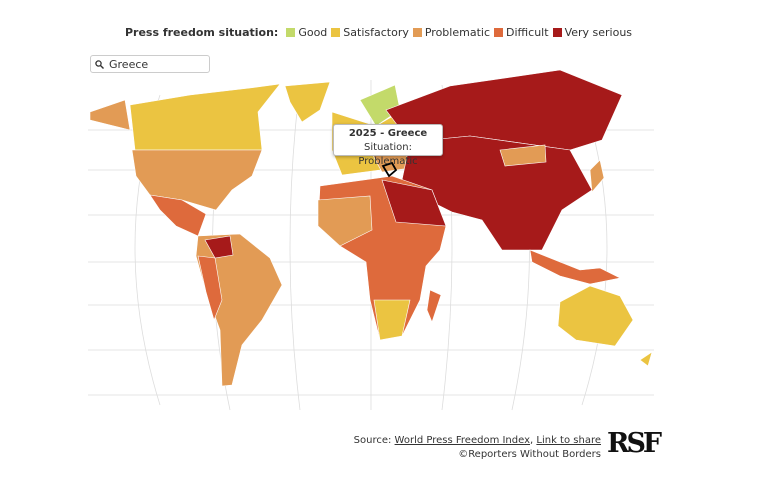 The height and width of the screenshot is (487, 757). What do you see at coordinates (129, 64) in the screenshot?
I see `search-query: Greece` at bounding box center [129, 64].